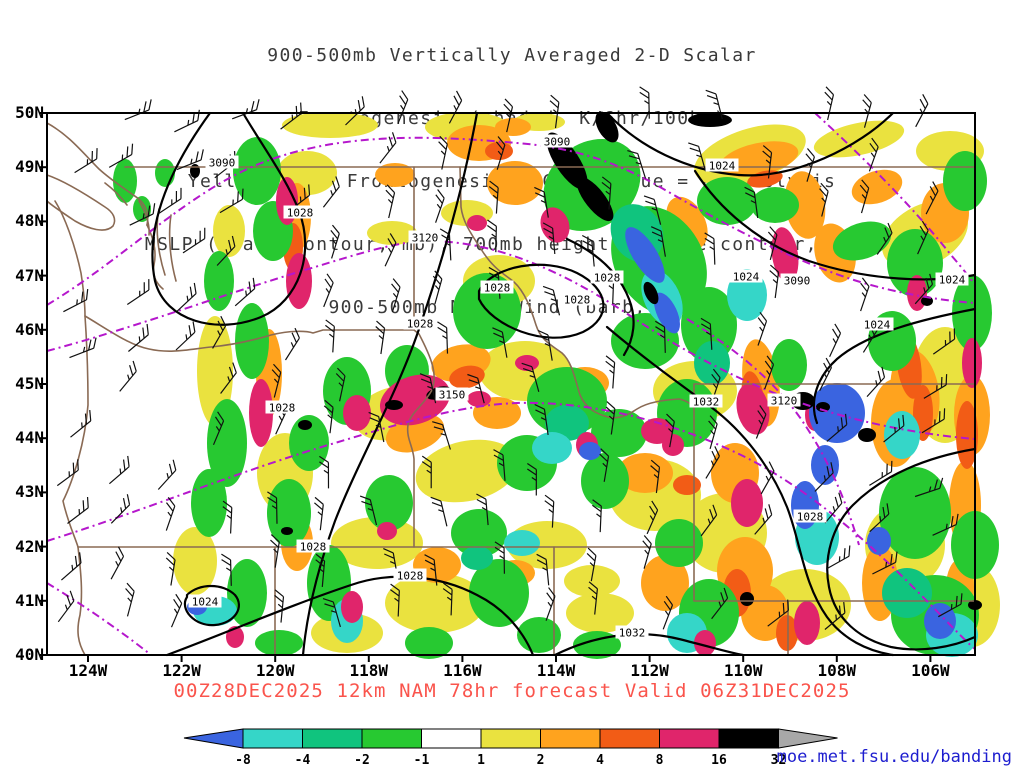 The image size is (1024, 770). What do you see at coordinates (213, 738) in the screenshot?
I see `colorbar-left-arrow` at bounding box center [213, 738].